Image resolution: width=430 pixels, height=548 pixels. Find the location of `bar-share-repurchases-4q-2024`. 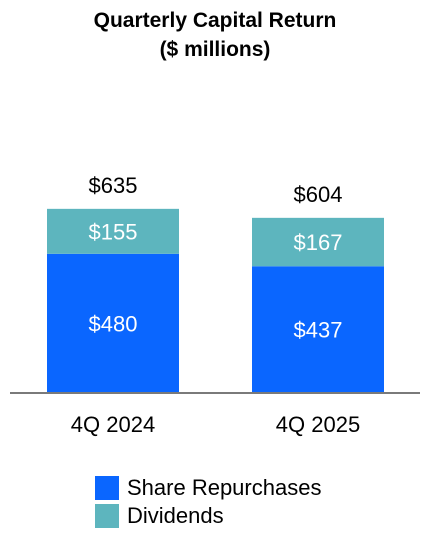

bar-share-repurchases-4q-2024 is located at coordinates (113, 323).